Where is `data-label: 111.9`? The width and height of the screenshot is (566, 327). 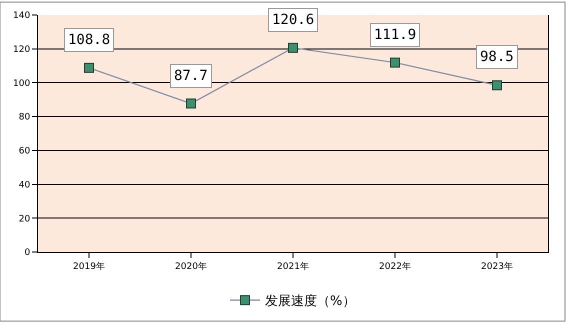 data-label: 111.9 is located at coordinates (395, 35).